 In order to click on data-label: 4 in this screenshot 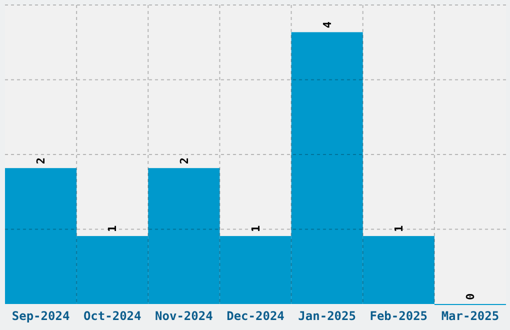, I will do `click(327, 24)`.